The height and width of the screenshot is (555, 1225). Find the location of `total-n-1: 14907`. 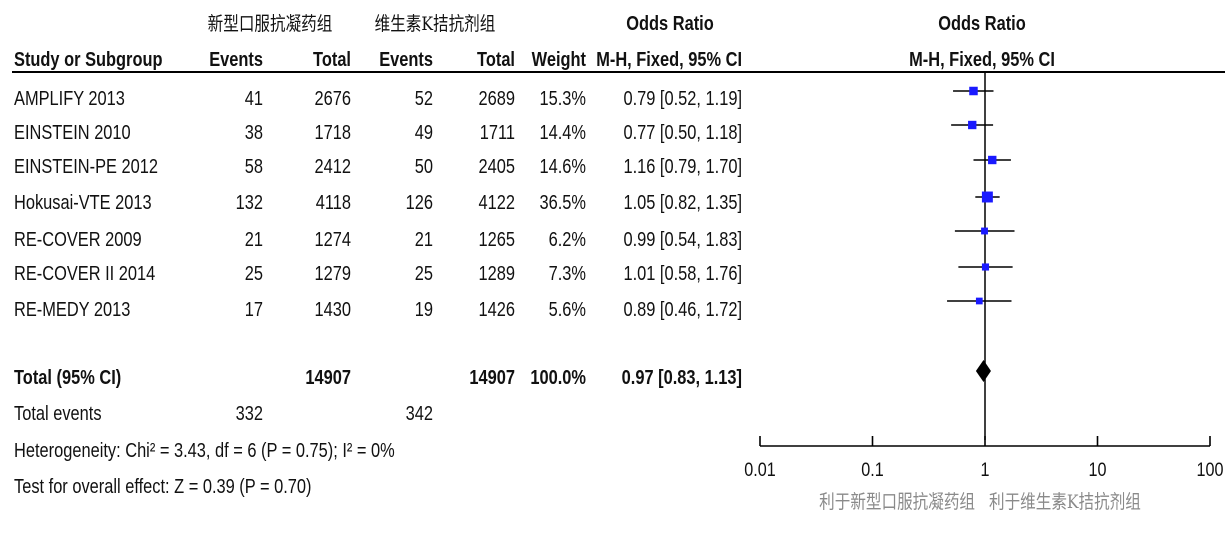

total-n-1: 14907 is located at coordinates (328, 378).